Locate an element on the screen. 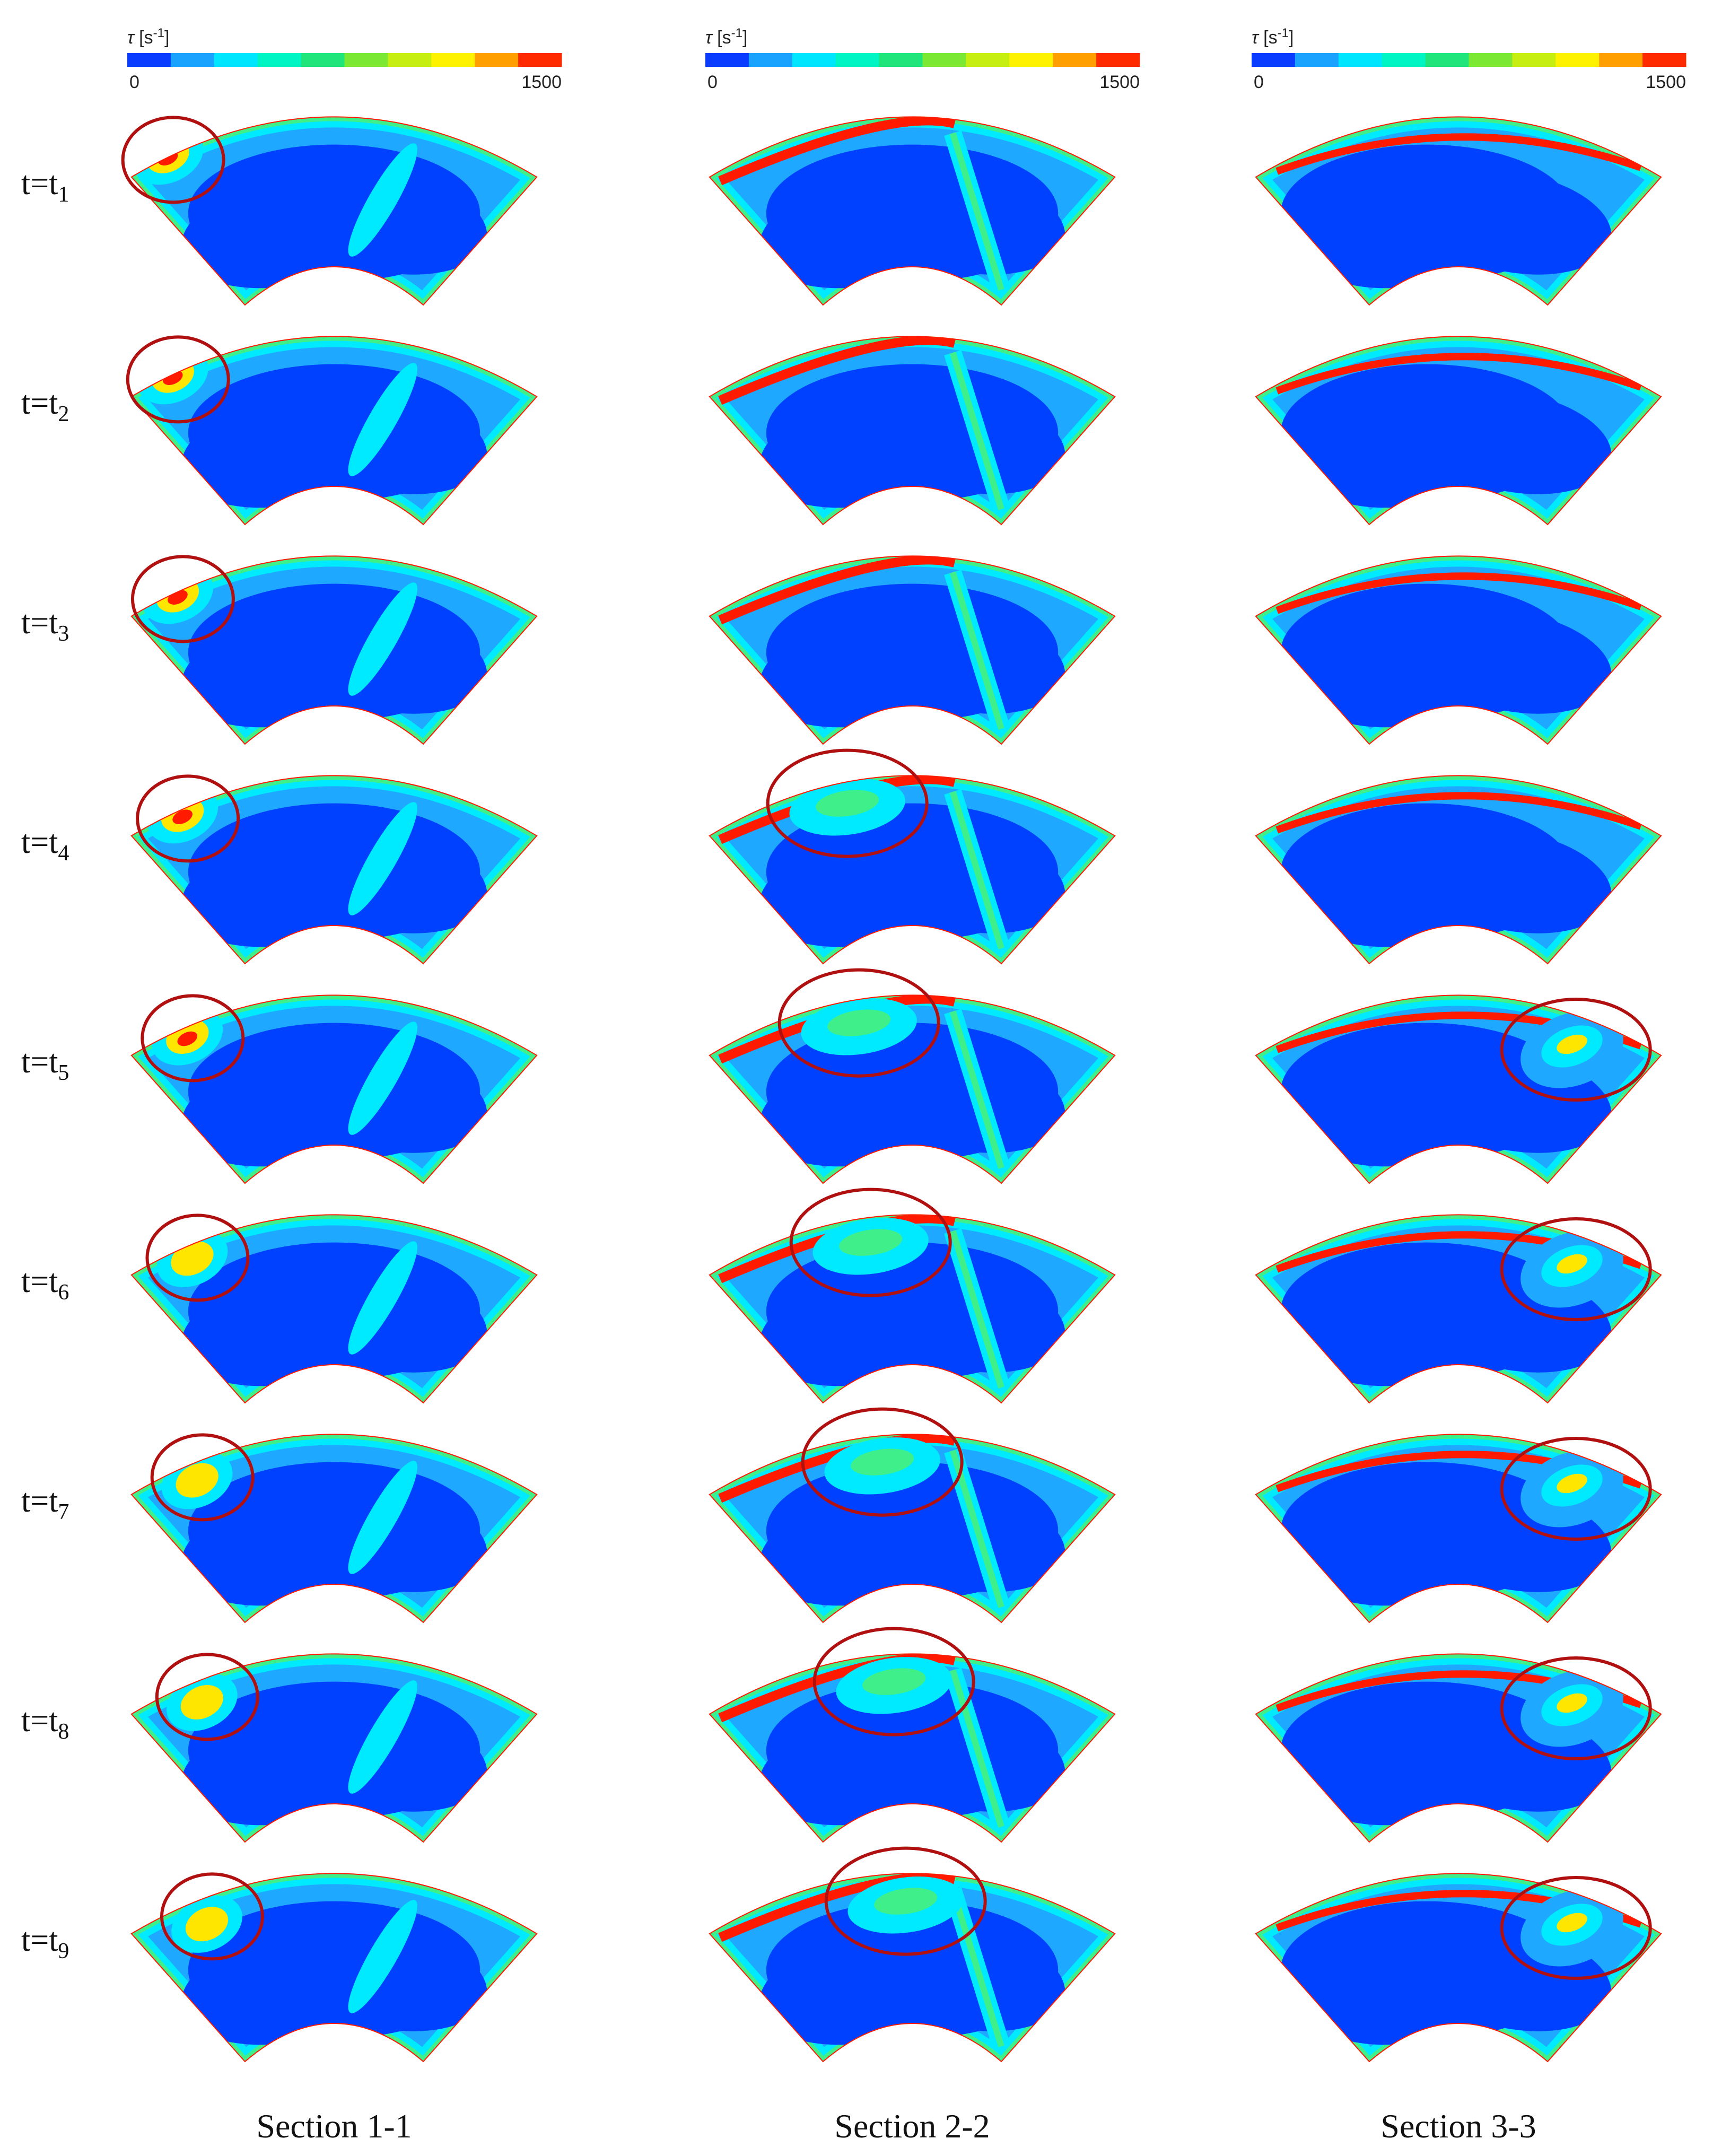 The width and height of the screenshot is (1713, 2156). time-step-prefix: t=t is located at coordinates (39, 1501).